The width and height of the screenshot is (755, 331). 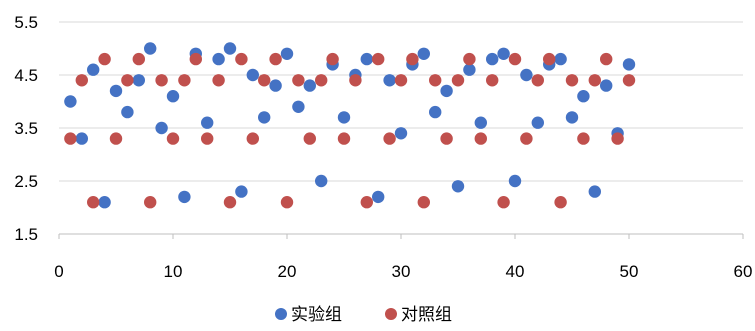 I want to click on x-tick-label: 10, so click(x=173, y=271).